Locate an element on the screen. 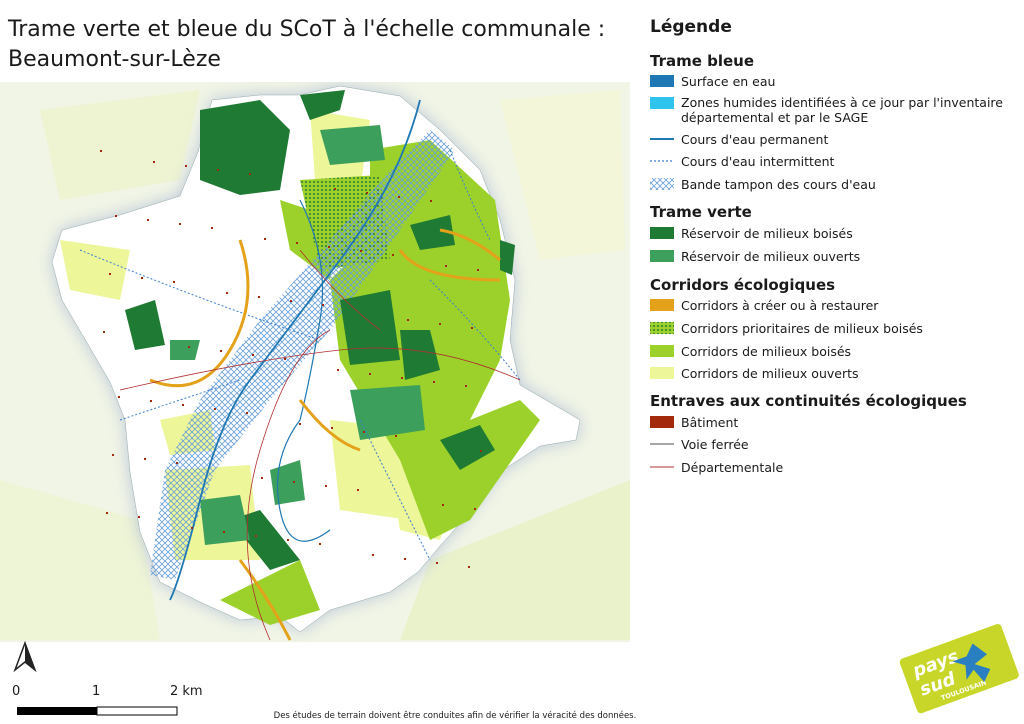 The image size is (1024, 724). legend-item: départemental et par le SAGE is located at coordinates (774, 117).